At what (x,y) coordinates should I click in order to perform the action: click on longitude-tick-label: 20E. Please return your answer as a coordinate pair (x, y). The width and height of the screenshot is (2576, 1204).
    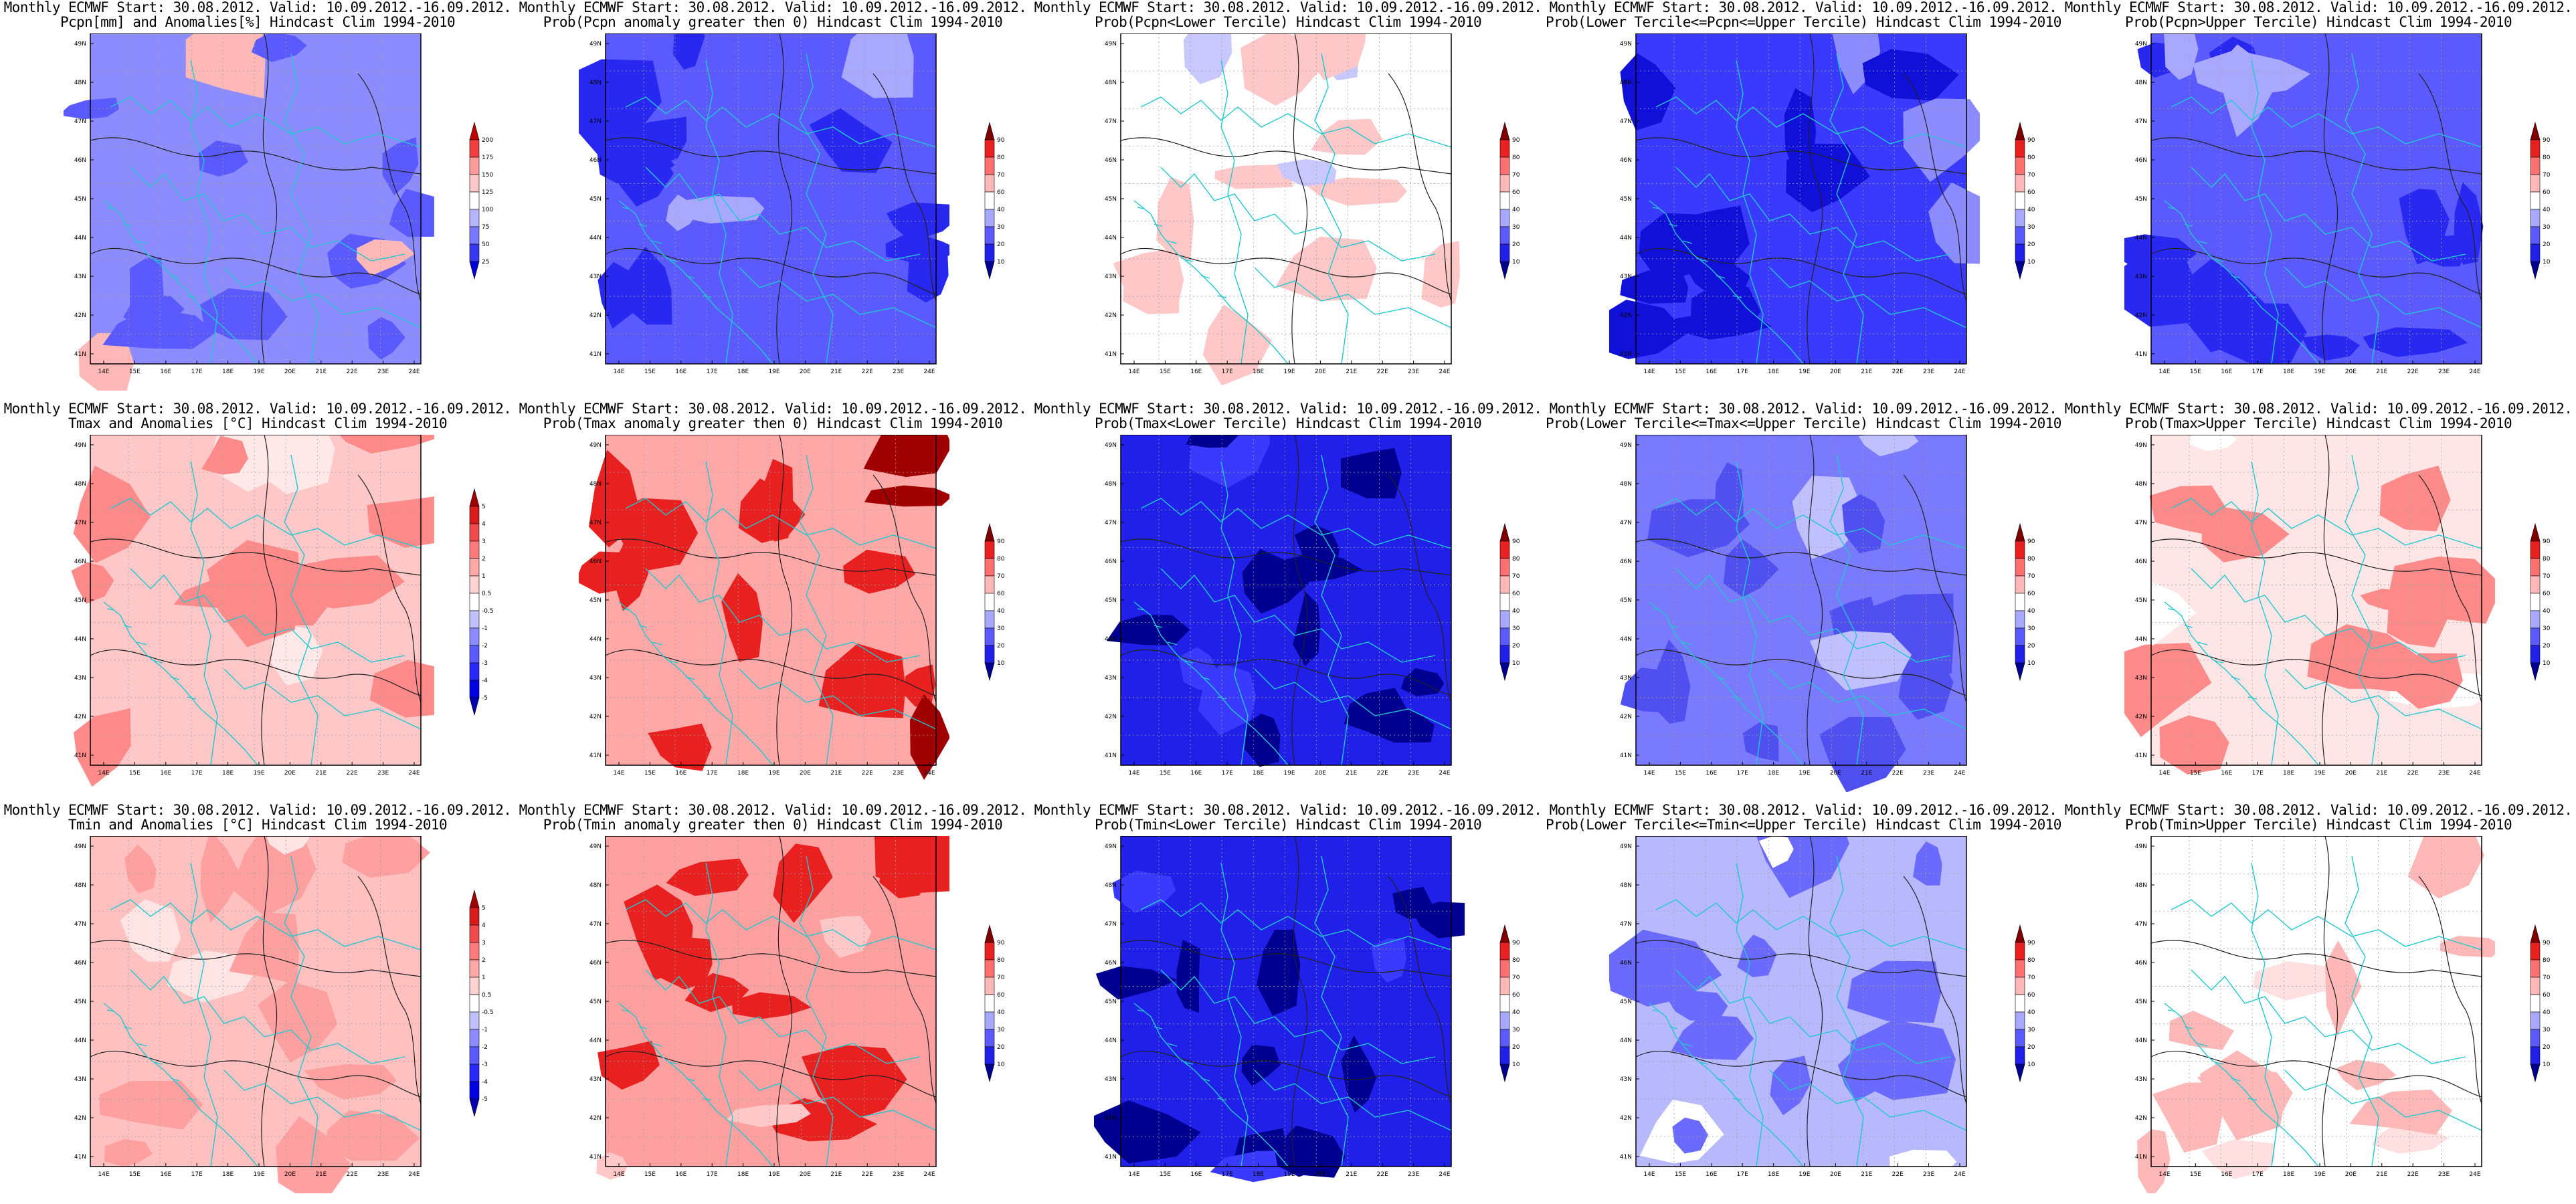
    Looking at the image, I should click on (2351, 1174).